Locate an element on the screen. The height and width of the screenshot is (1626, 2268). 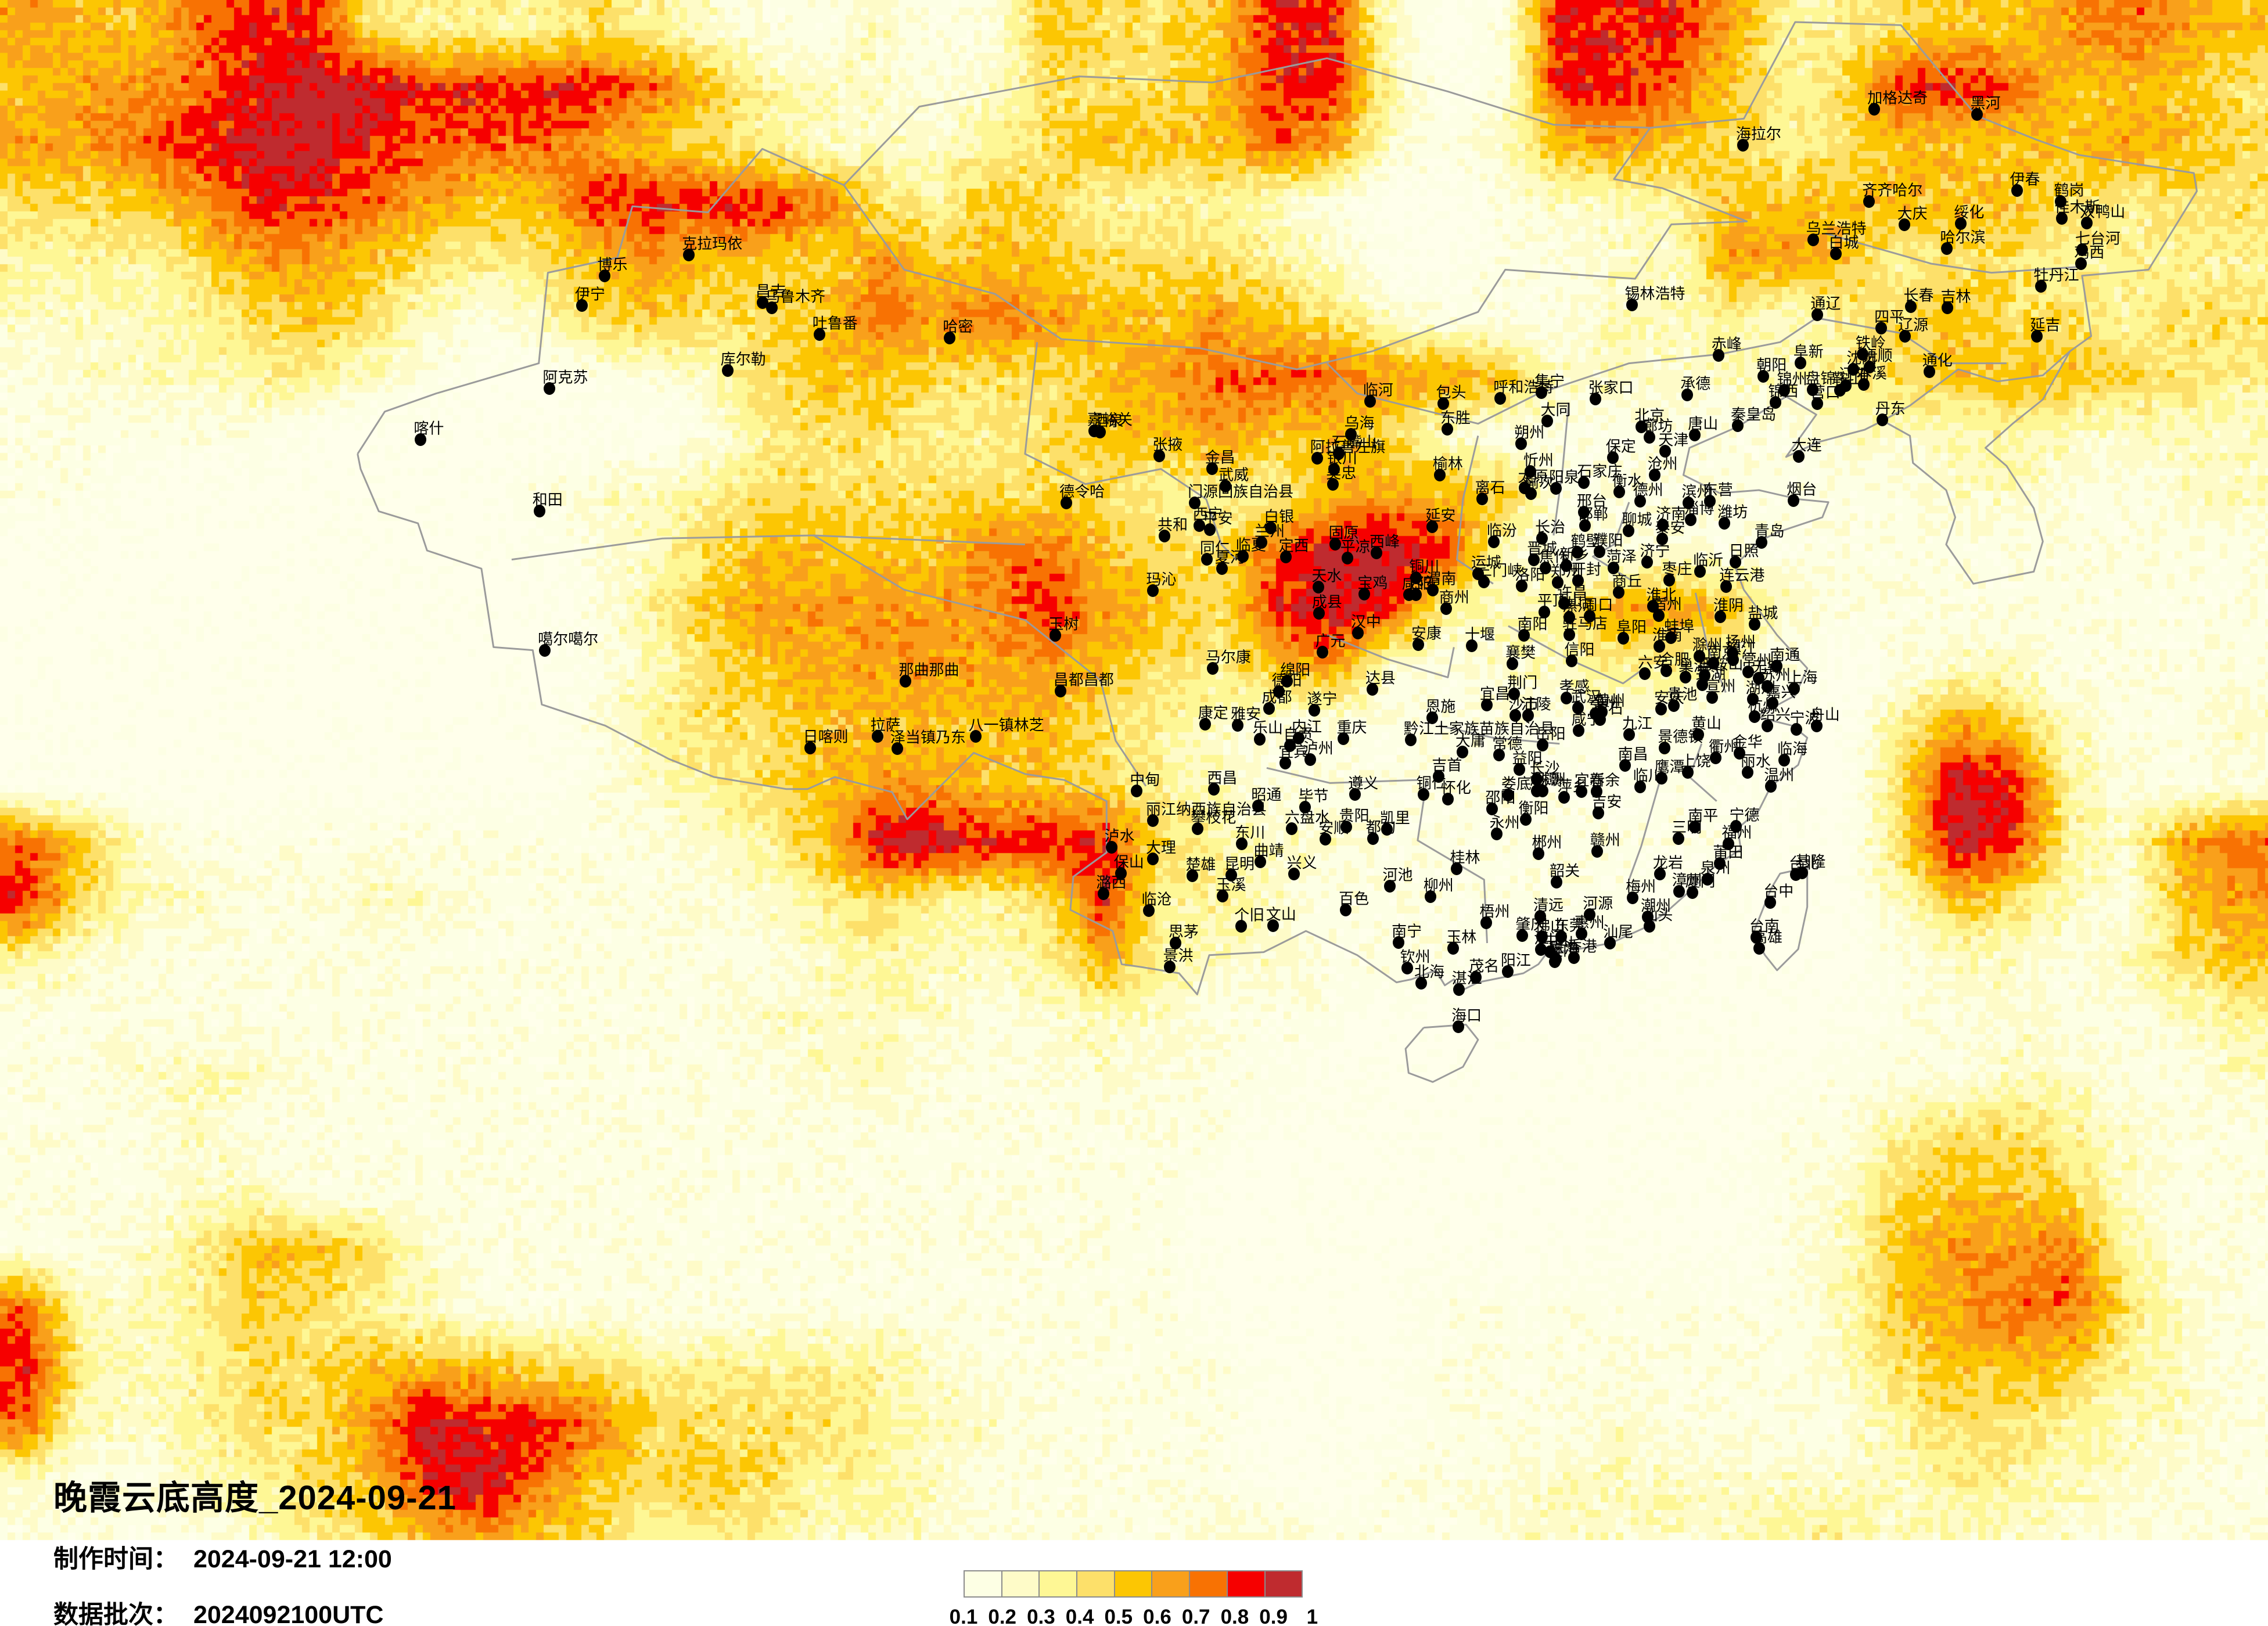
legend-tick-label: 1 is located at coordinates (1312, 1616).